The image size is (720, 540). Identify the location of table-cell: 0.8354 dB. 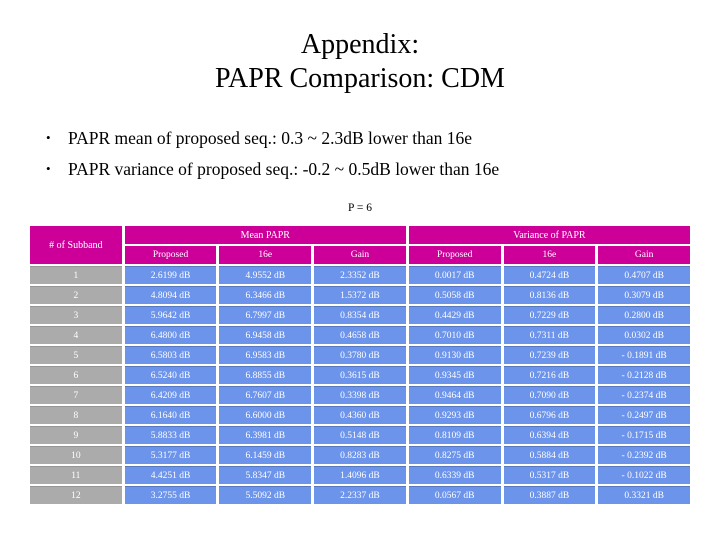
(360, 315).